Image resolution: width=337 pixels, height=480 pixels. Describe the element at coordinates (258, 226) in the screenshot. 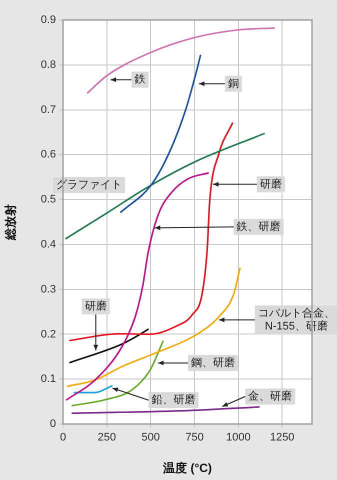

I see `annotation: 鉄、研磨` at that location.